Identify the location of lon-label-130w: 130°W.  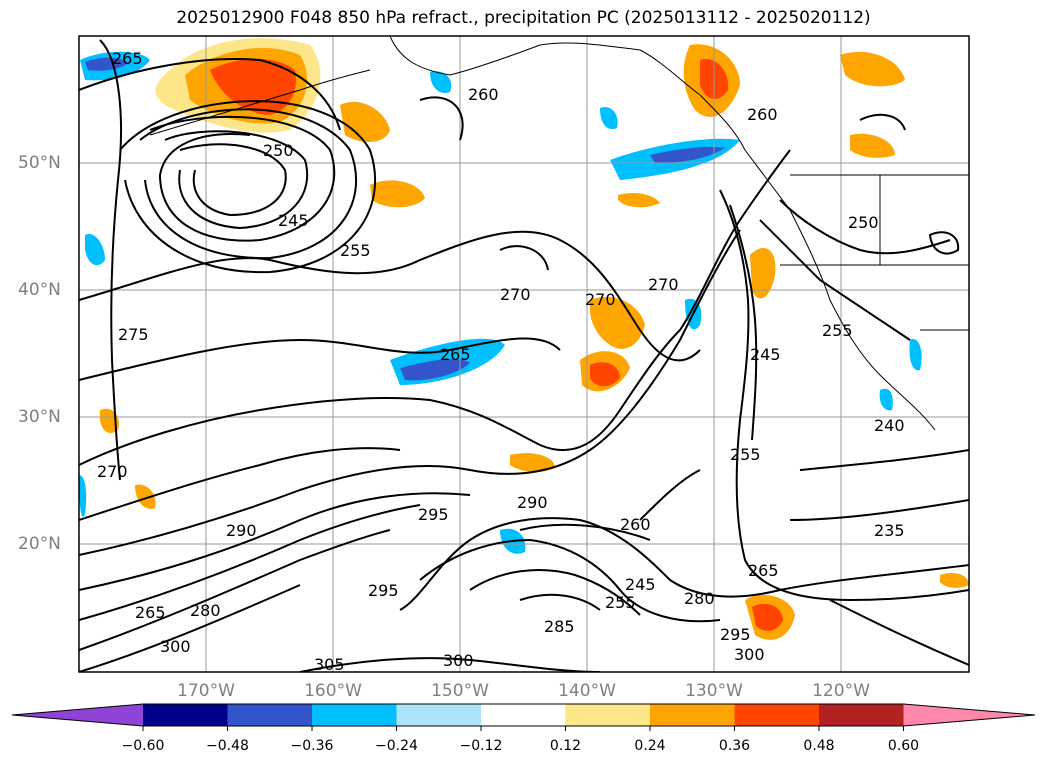
(714, 691).